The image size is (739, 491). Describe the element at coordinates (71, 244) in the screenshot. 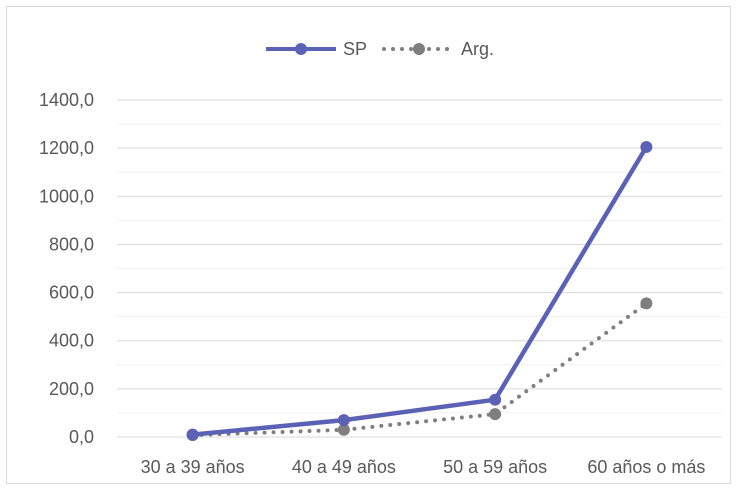

I see `y-tick-label: 800,0` at that location.